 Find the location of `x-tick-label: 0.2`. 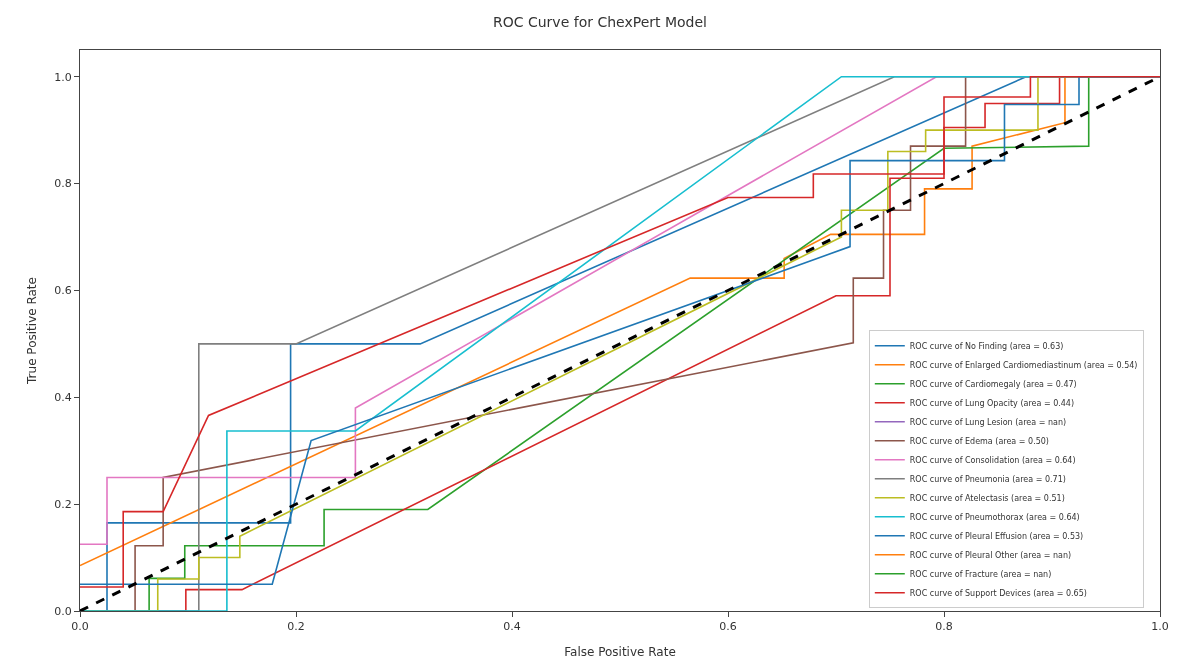

x-tick-label: 0.2 is located at coordinates (296, 627).